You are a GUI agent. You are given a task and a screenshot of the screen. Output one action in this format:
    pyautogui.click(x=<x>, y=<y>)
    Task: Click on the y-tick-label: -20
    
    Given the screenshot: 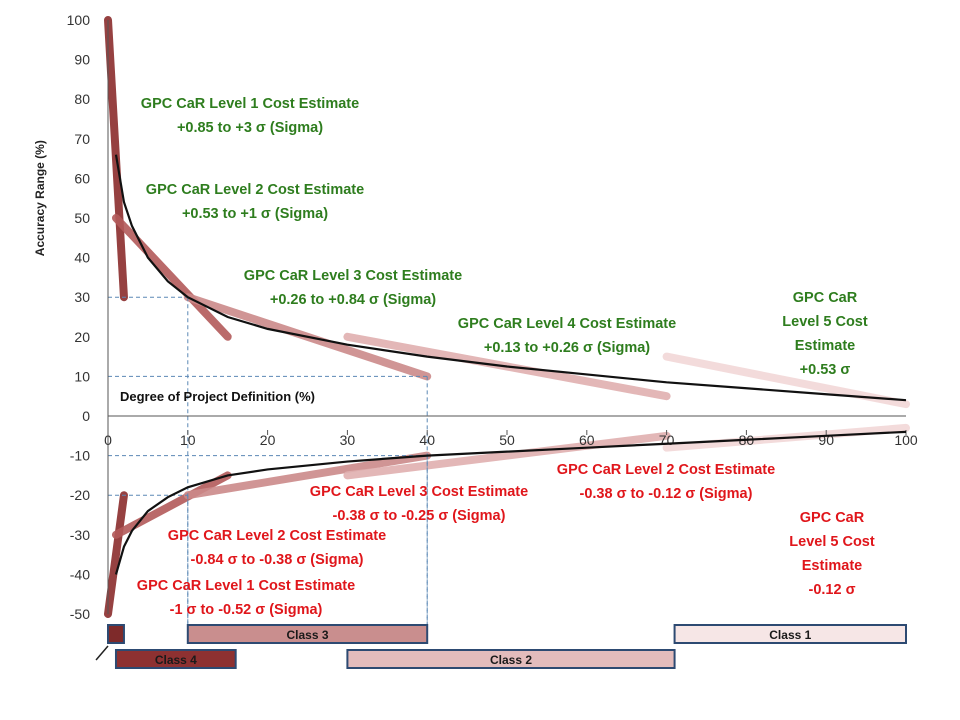 What is the action you would take?
    pyautogui.click(x=80, y=495)
    